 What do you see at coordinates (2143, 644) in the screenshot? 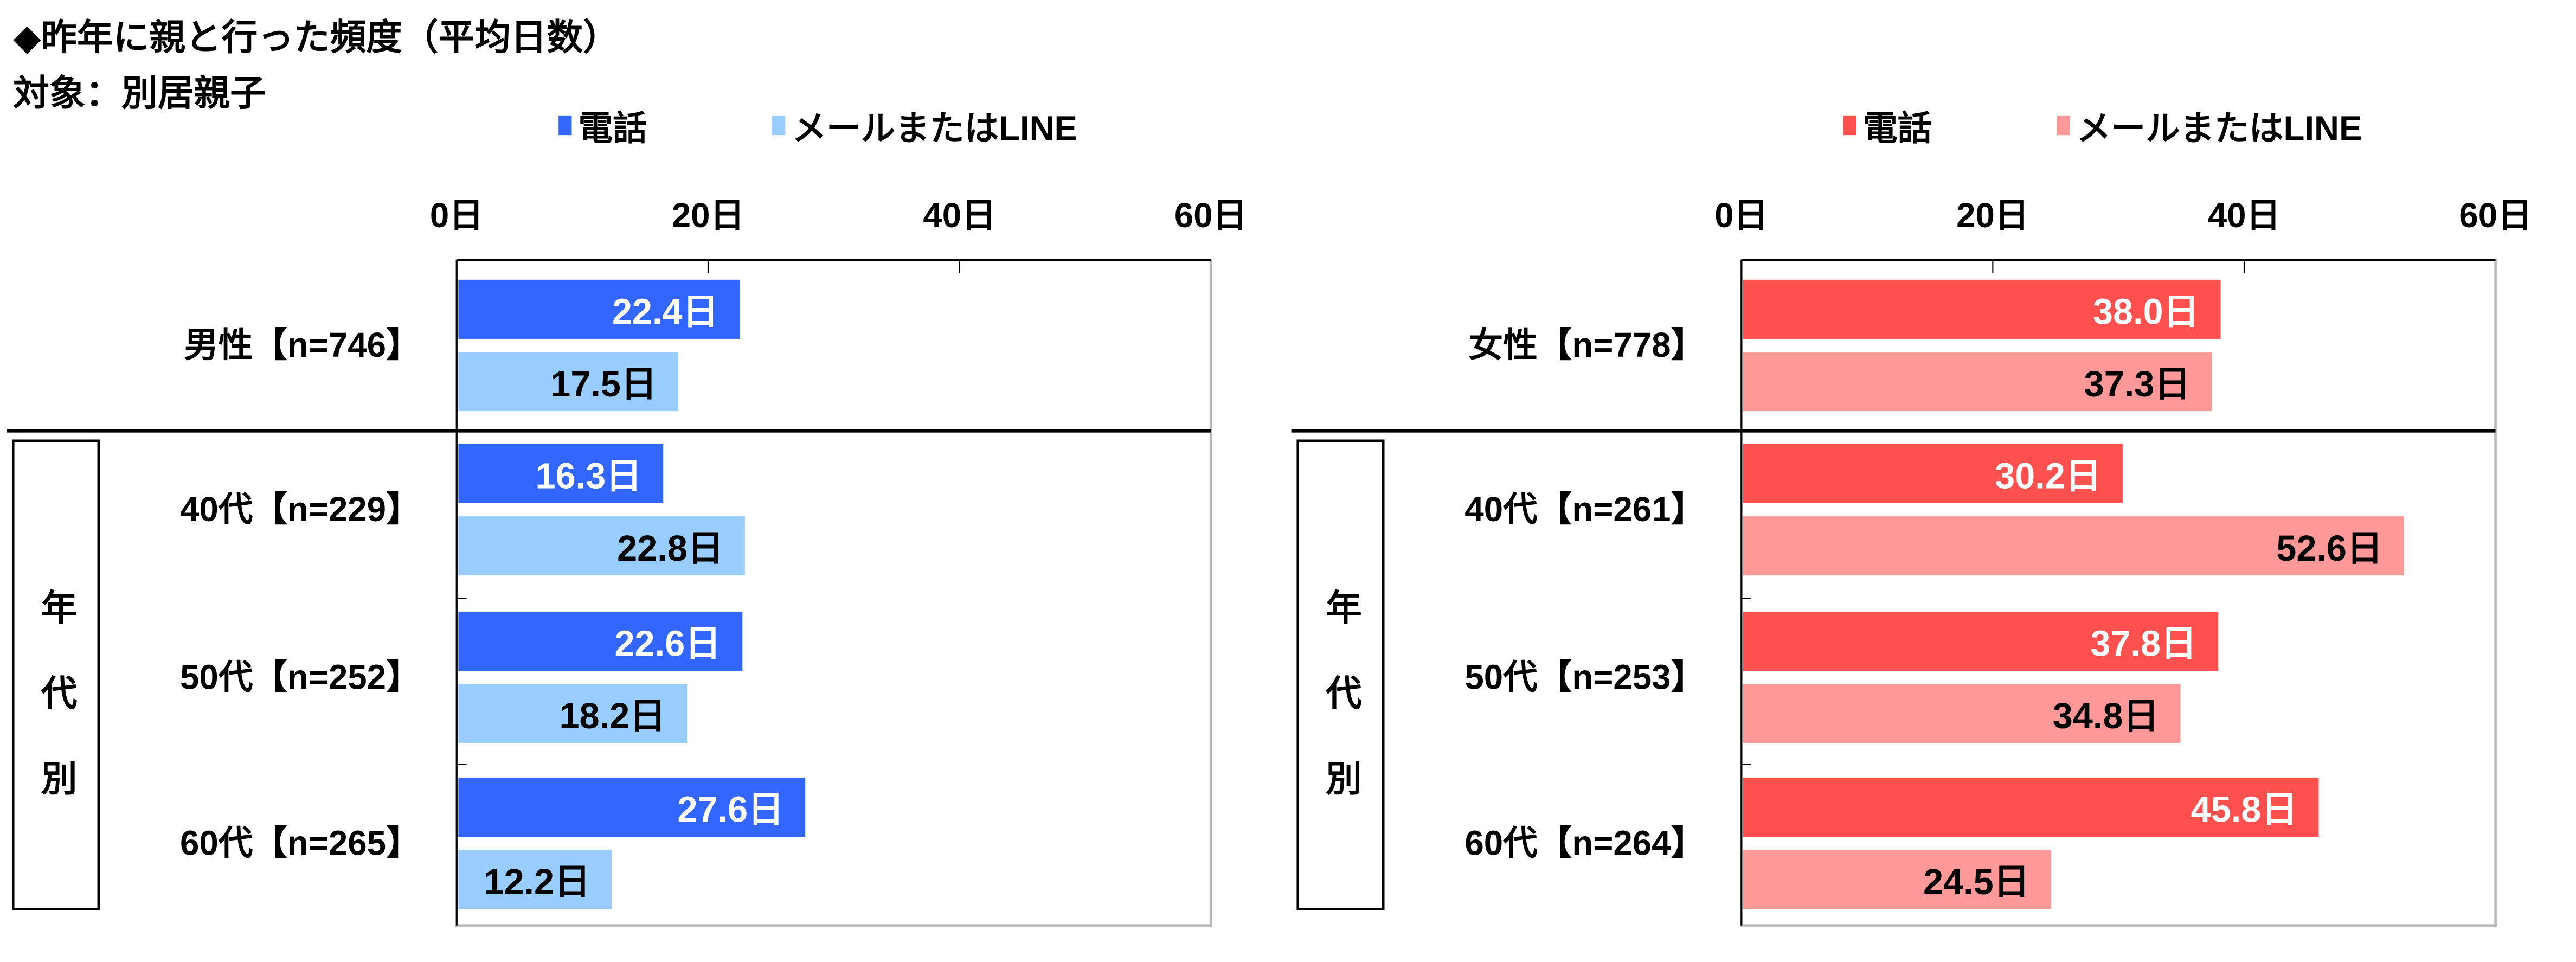
I see `data-label: 37.8日` at bounding box center [2143, 644].